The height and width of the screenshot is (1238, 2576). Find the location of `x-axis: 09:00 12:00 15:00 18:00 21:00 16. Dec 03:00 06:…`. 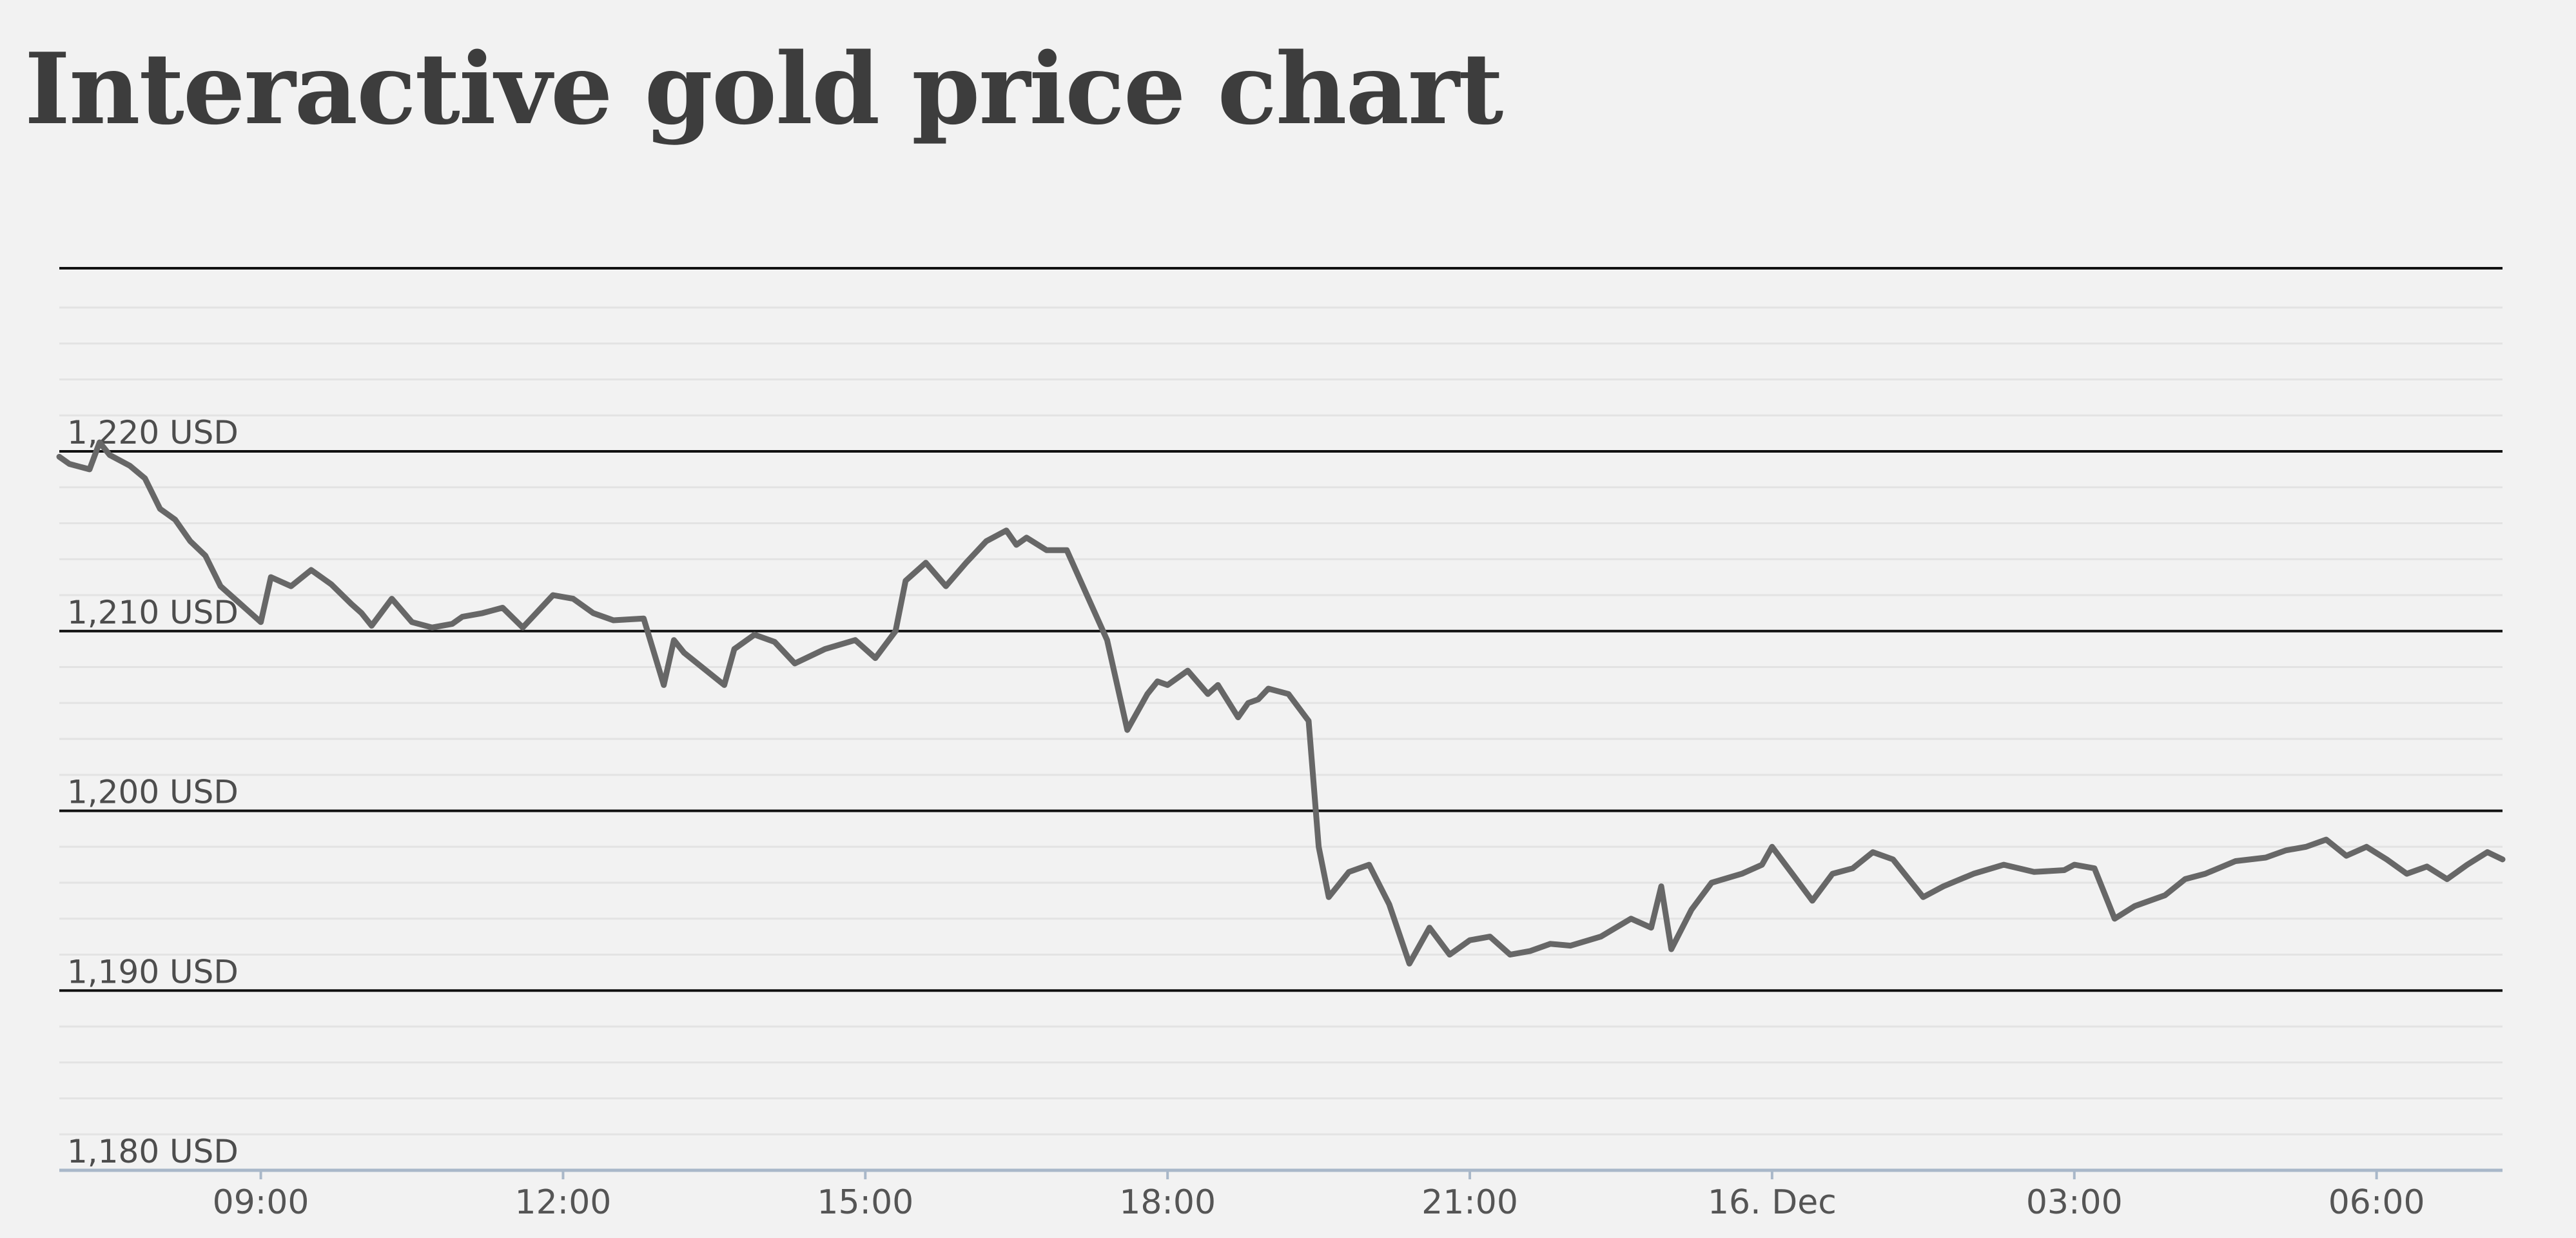

x-axis: 09:00 12:00 15:00 18:00 21:00 16. Dec 03:00 06:… is located at coordinates (1281, 1195).